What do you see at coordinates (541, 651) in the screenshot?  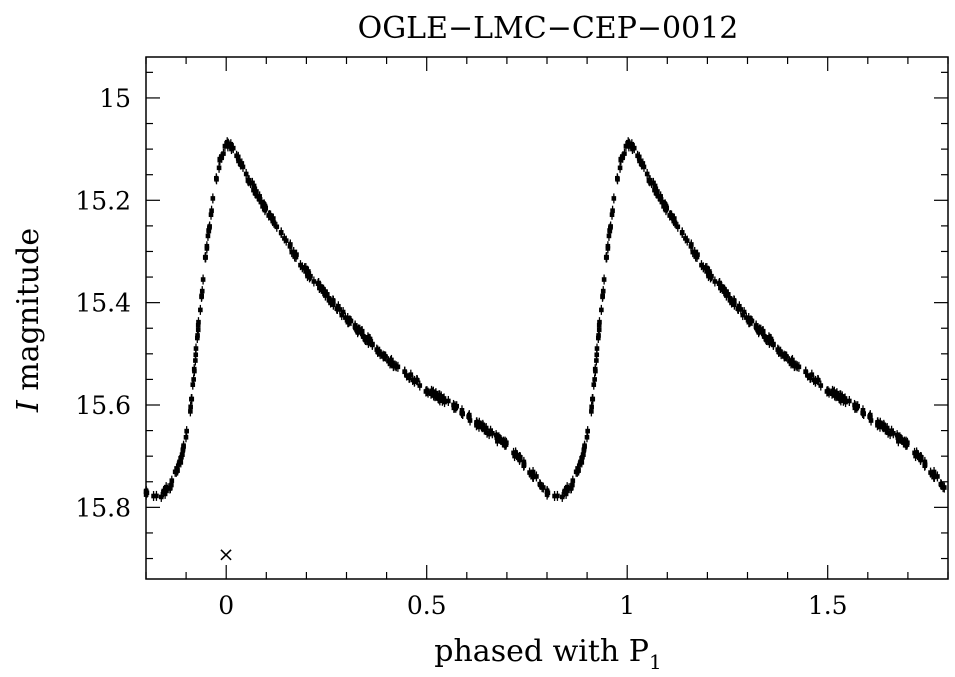 I see `x-axis-label-text: phased with P` at bounding box center [541, 651].